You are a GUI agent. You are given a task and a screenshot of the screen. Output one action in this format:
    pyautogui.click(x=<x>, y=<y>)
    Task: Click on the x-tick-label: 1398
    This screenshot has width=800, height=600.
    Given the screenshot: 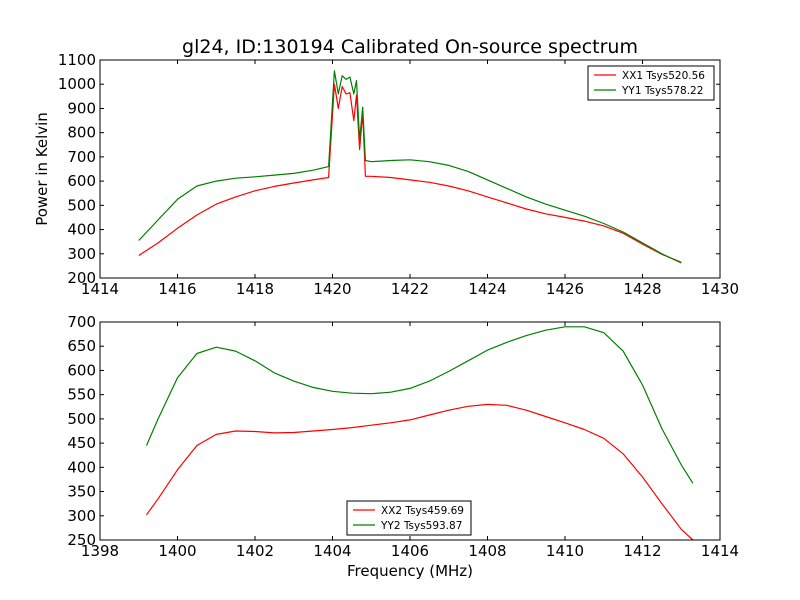 What is the action you would take?
    pyautogui.click(x=100, y=551)
    